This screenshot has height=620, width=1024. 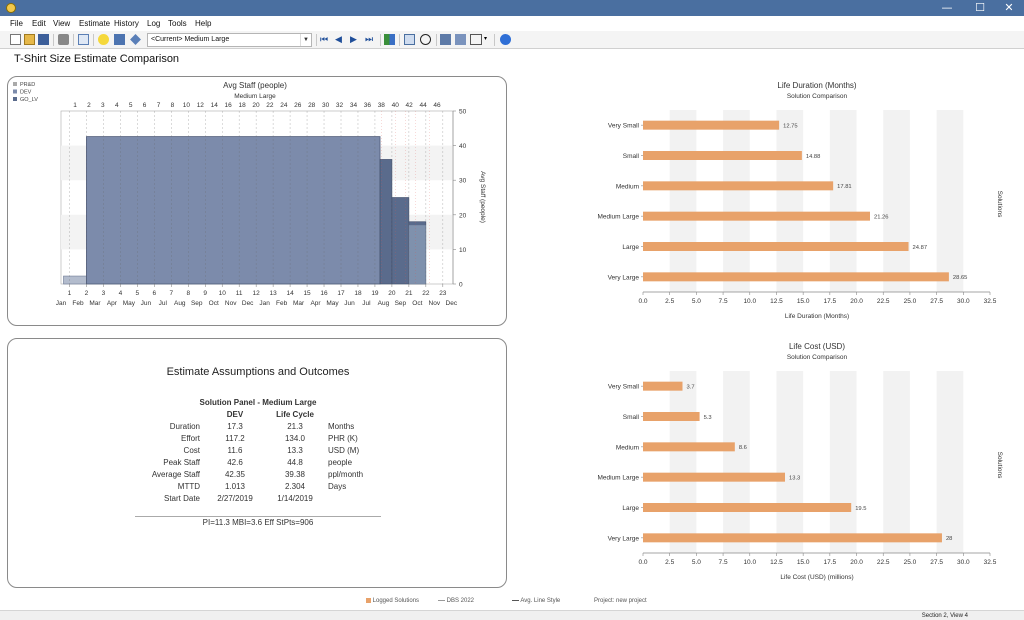 I want to click on print-icon, so click(x=63, y=39).